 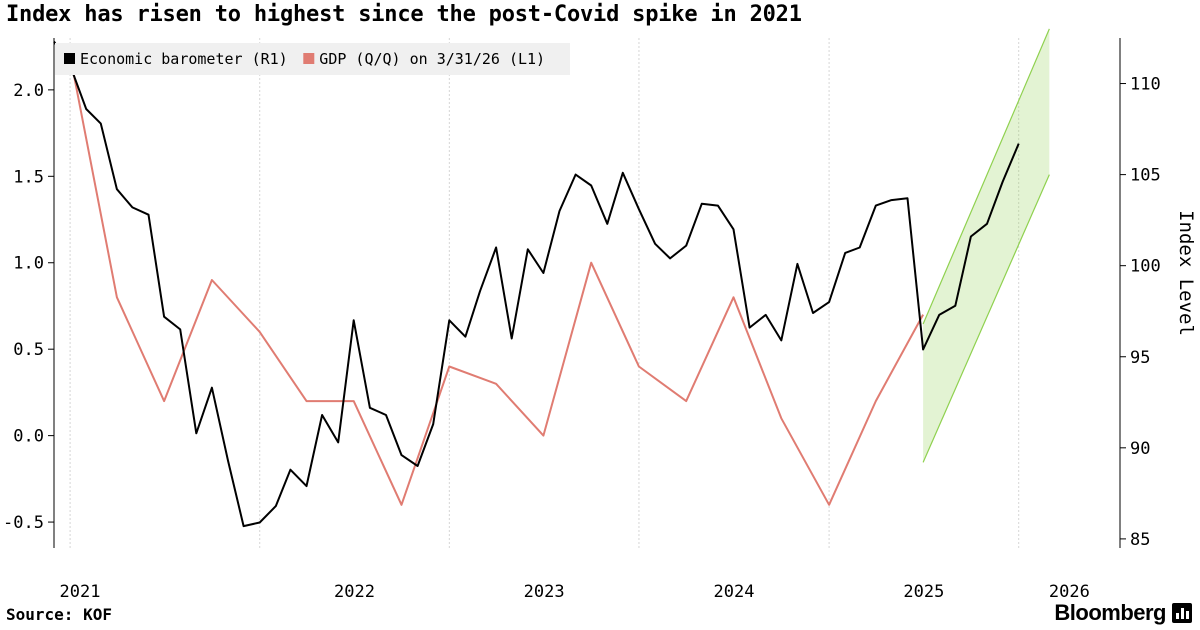 I want to click on trend-band-fill, so click(x=986, y=245).